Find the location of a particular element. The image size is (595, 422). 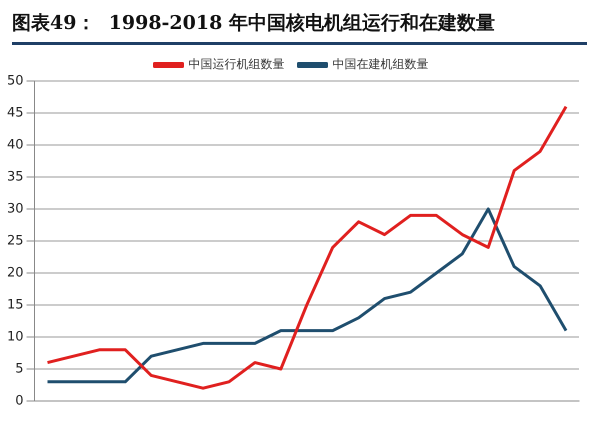

y-tick-label: 20 is located at coordinates (15, 272).